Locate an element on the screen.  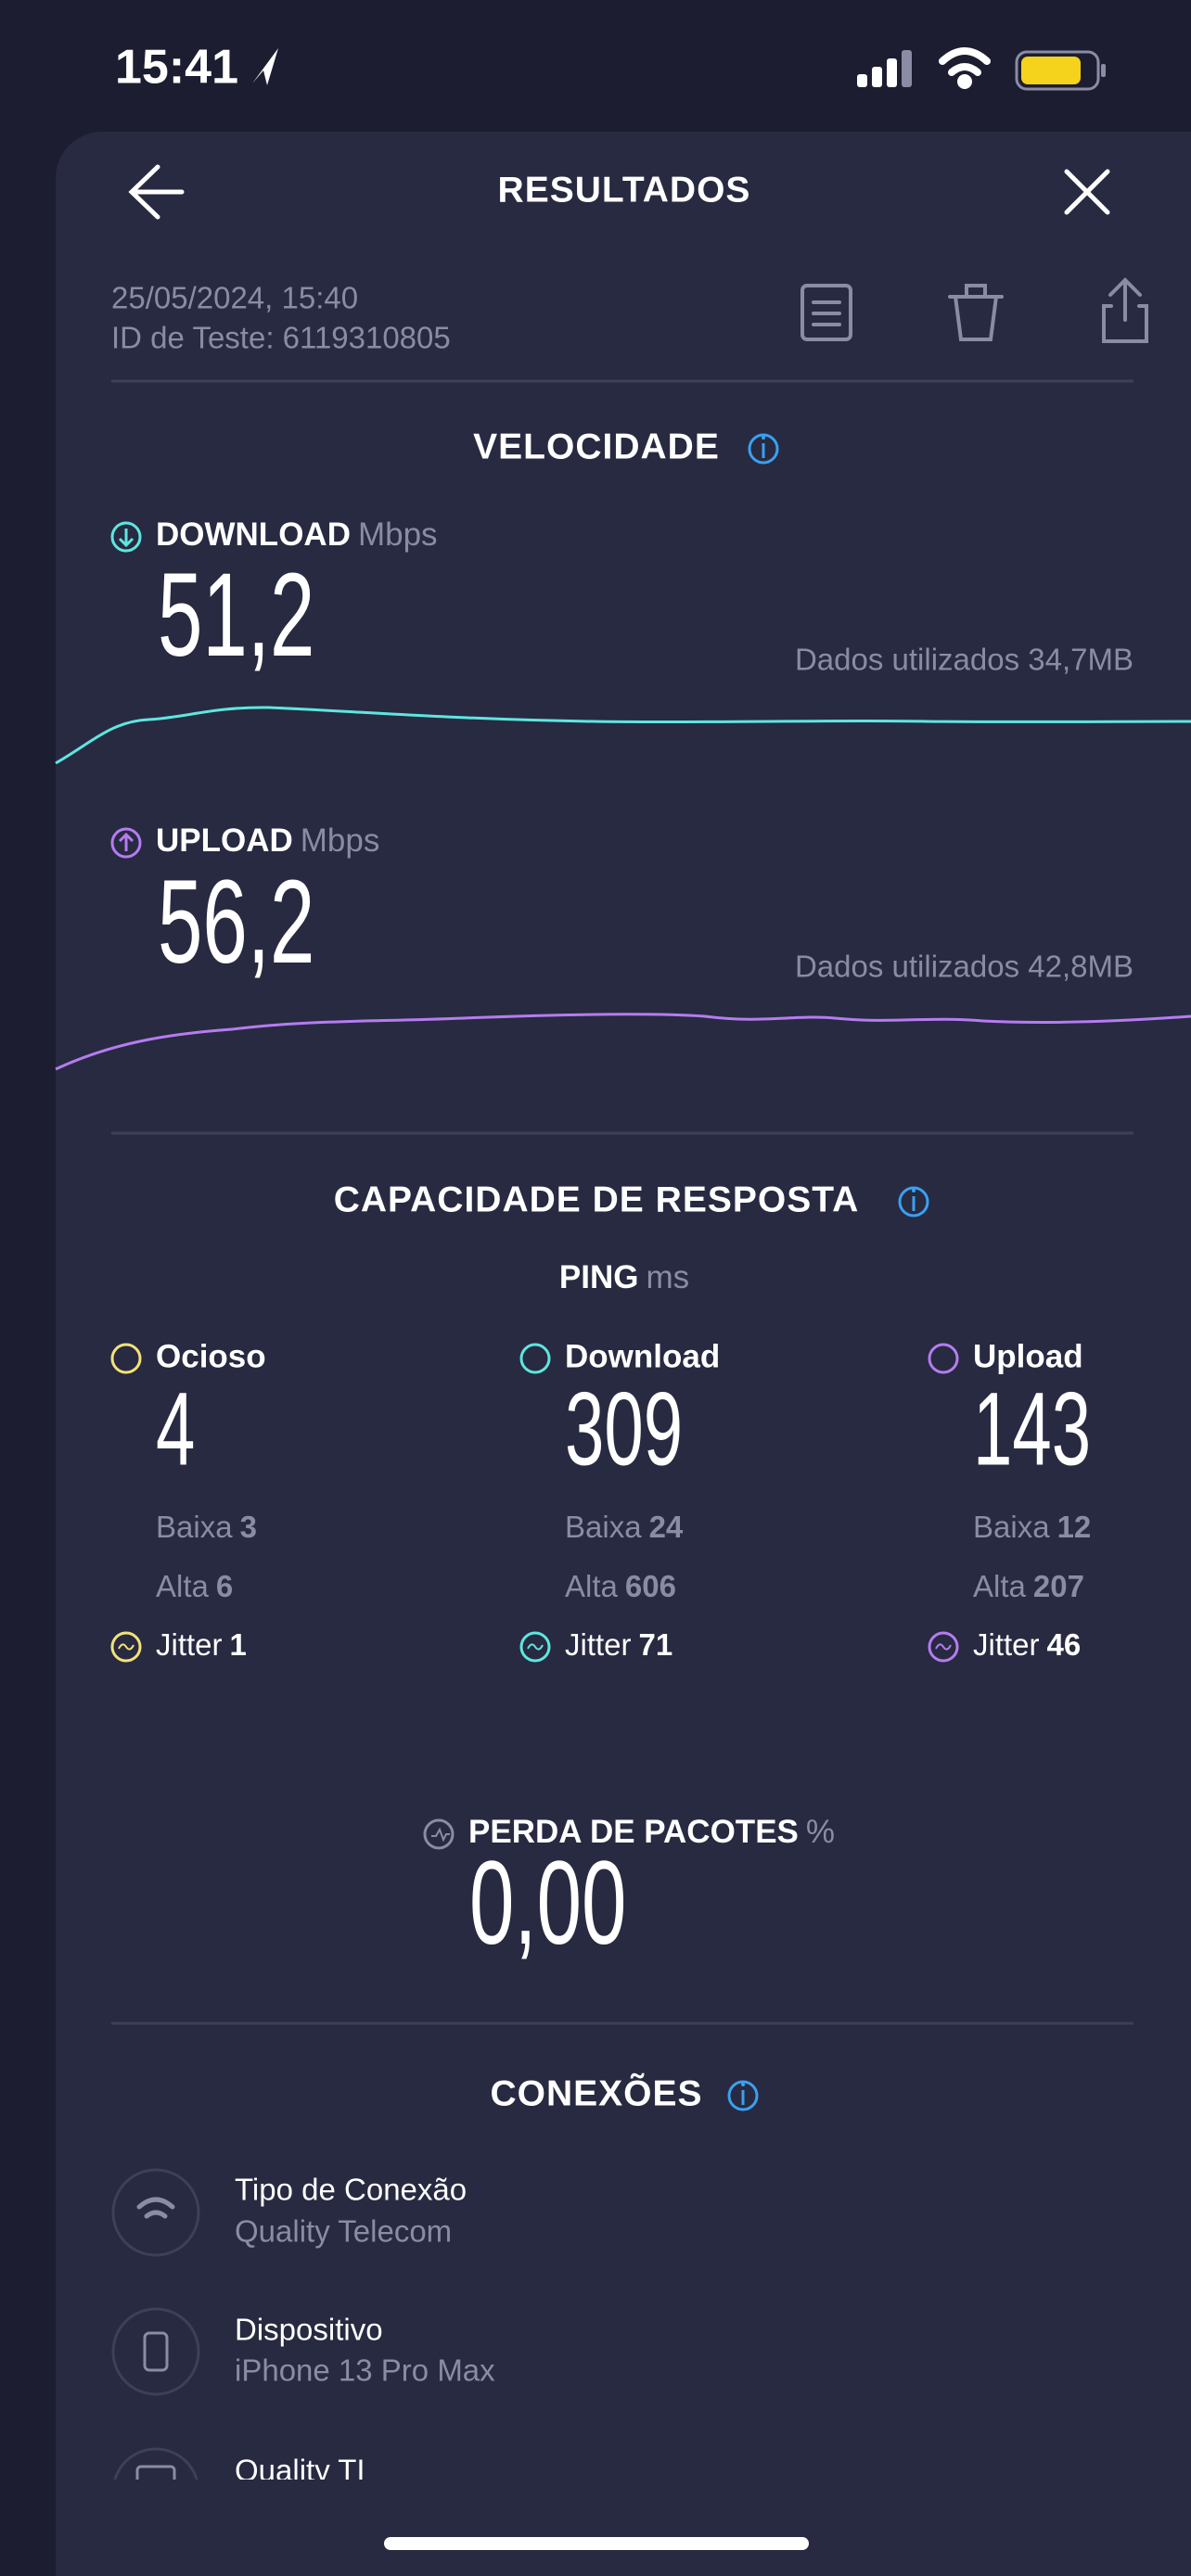
battery-icon is located at coordinates (1060, 71).